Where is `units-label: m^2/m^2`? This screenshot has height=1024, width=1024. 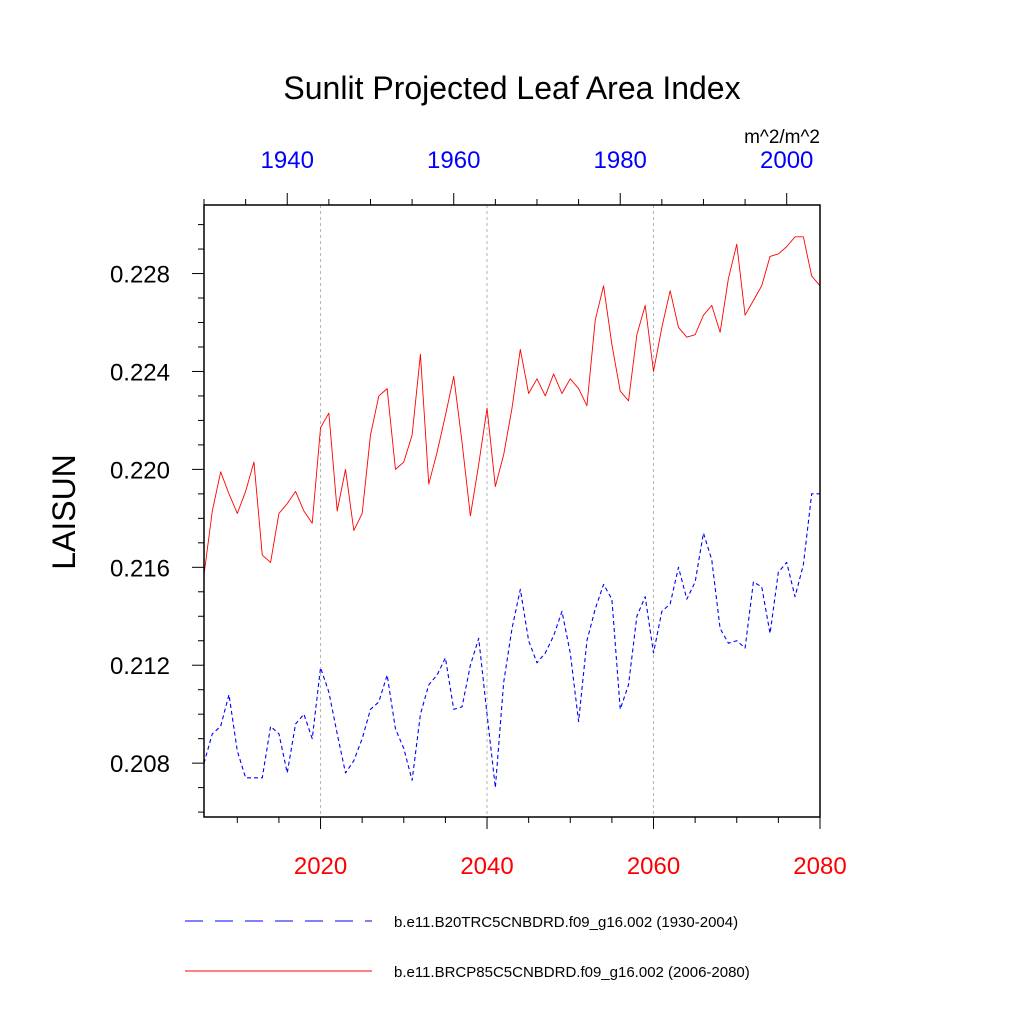
units-label: m^2/m^2 is located at coordinates (782, 137).